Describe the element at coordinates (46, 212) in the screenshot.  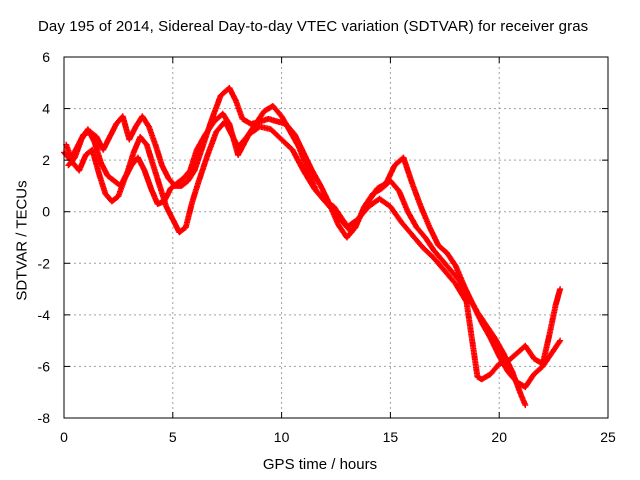
I see `y-tick-label: 0` at that location.